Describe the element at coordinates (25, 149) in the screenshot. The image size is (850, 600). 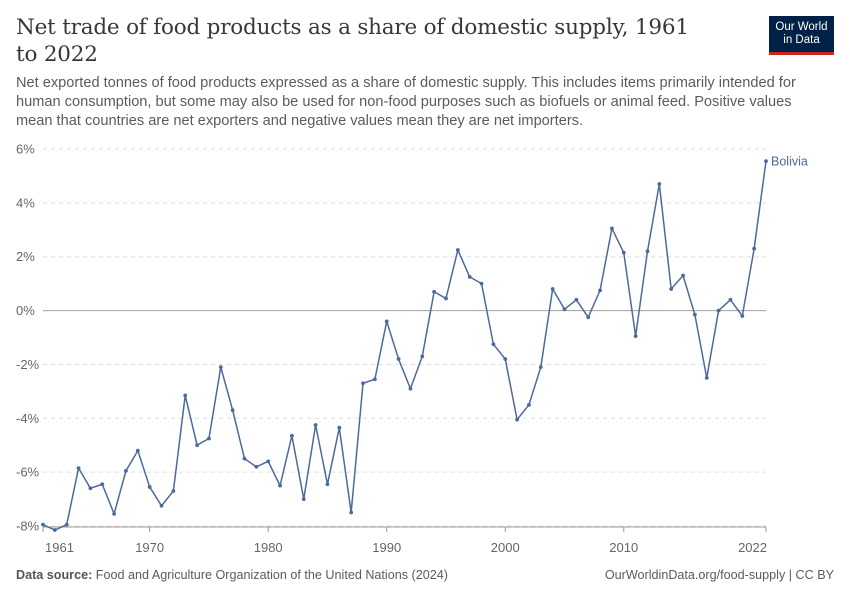
I see `y-tick-label: 6%` at that location.